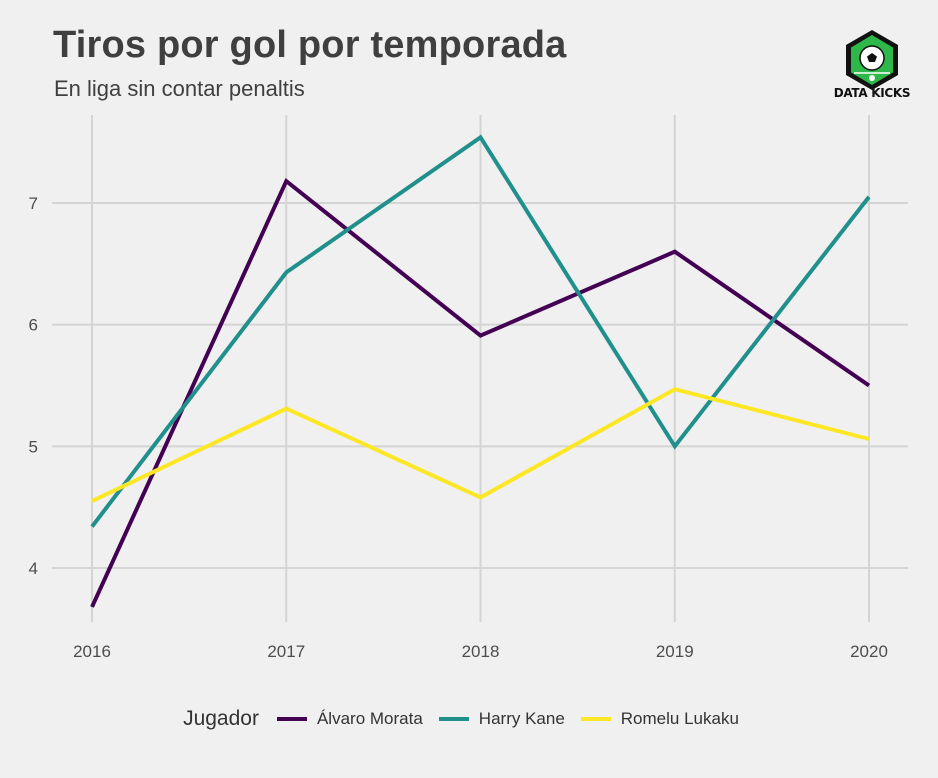 The image size is (938, 778). Describe the element at coordinates (33, 386) in the screenshot. I see `y-axis-ticks: 4 5 6 7` at that location.